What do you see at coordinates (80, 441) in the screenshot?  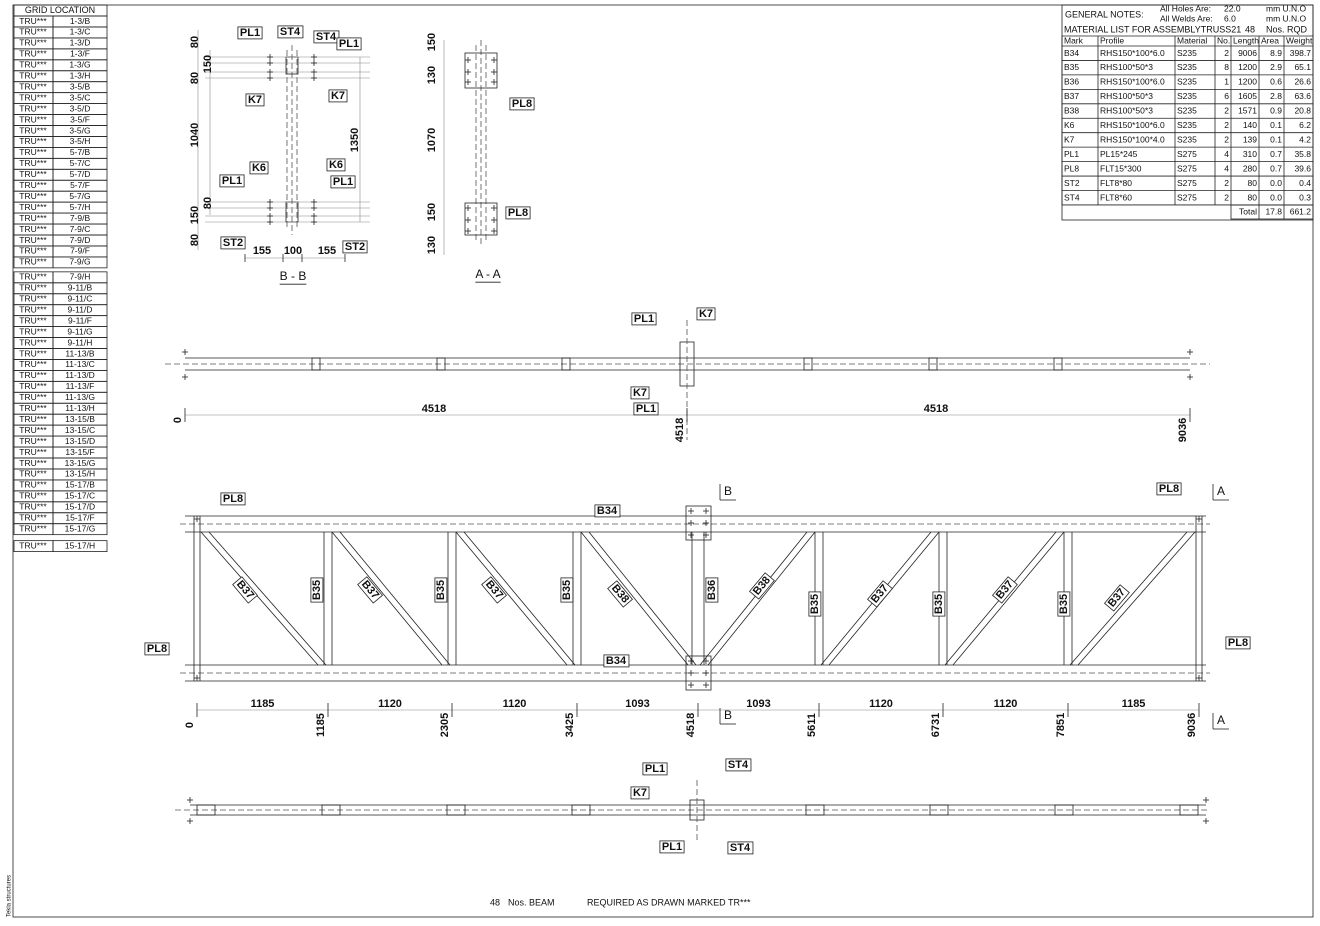 I see `cell-text: 13-15/D` at bounding box center [80, 441].